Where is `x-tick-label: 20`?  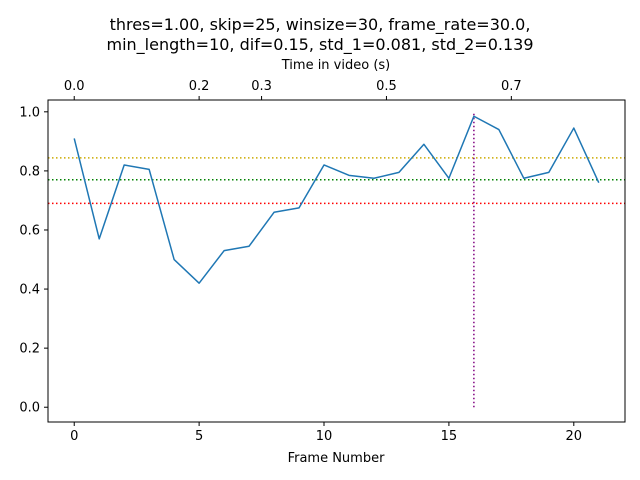
x-tick-label: 20 is located at coordinates (574, 436).